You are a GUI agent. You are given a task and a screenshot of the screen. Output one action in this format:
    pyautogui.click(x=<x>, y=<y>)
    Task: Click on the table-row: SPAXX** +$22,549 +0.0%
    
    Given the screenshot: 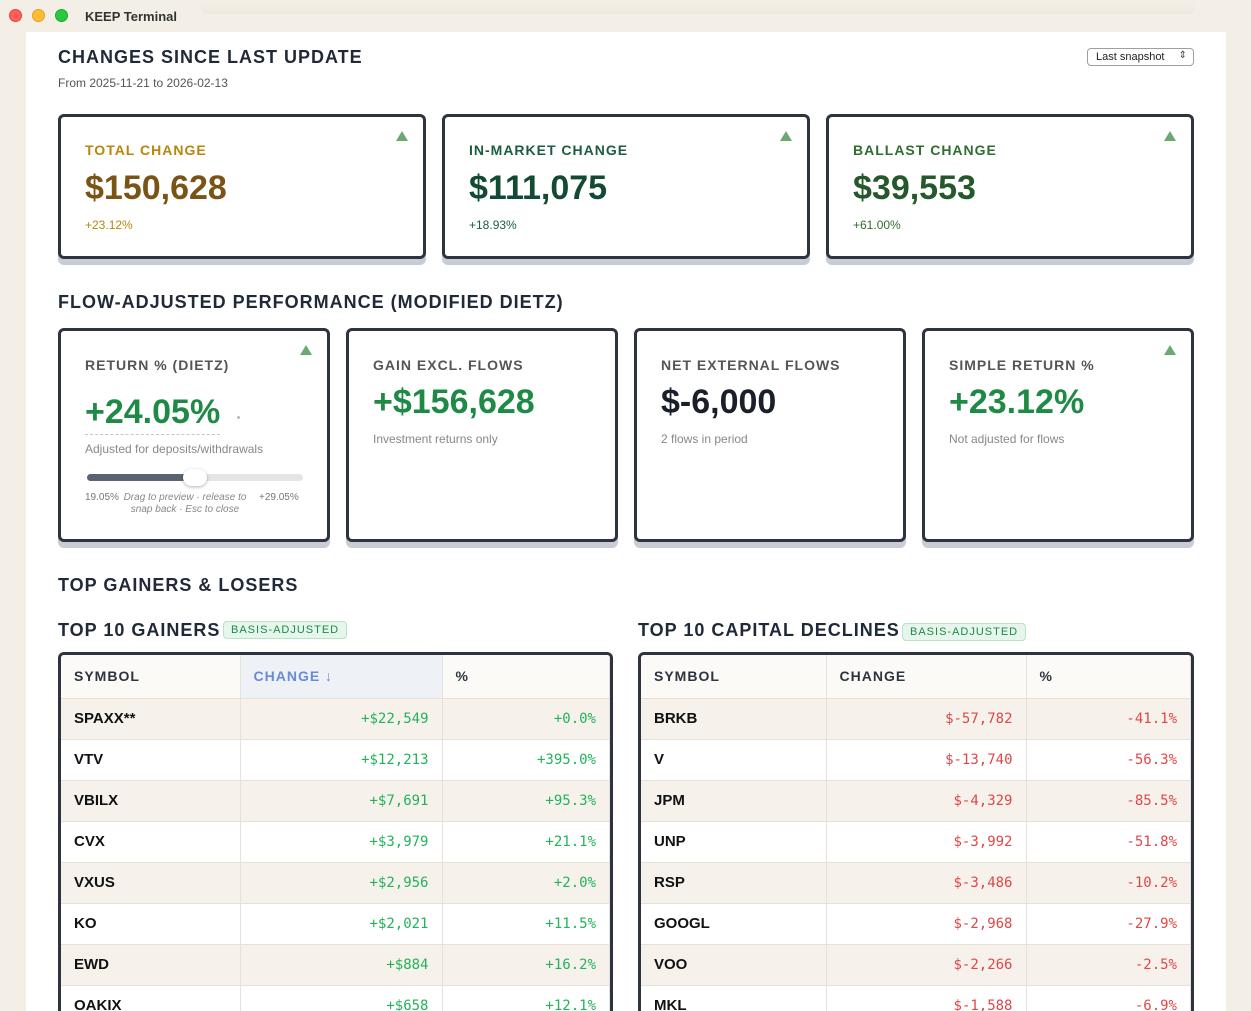 What is the action you would take?
    pyautogui.click(x=335, y=719)
    